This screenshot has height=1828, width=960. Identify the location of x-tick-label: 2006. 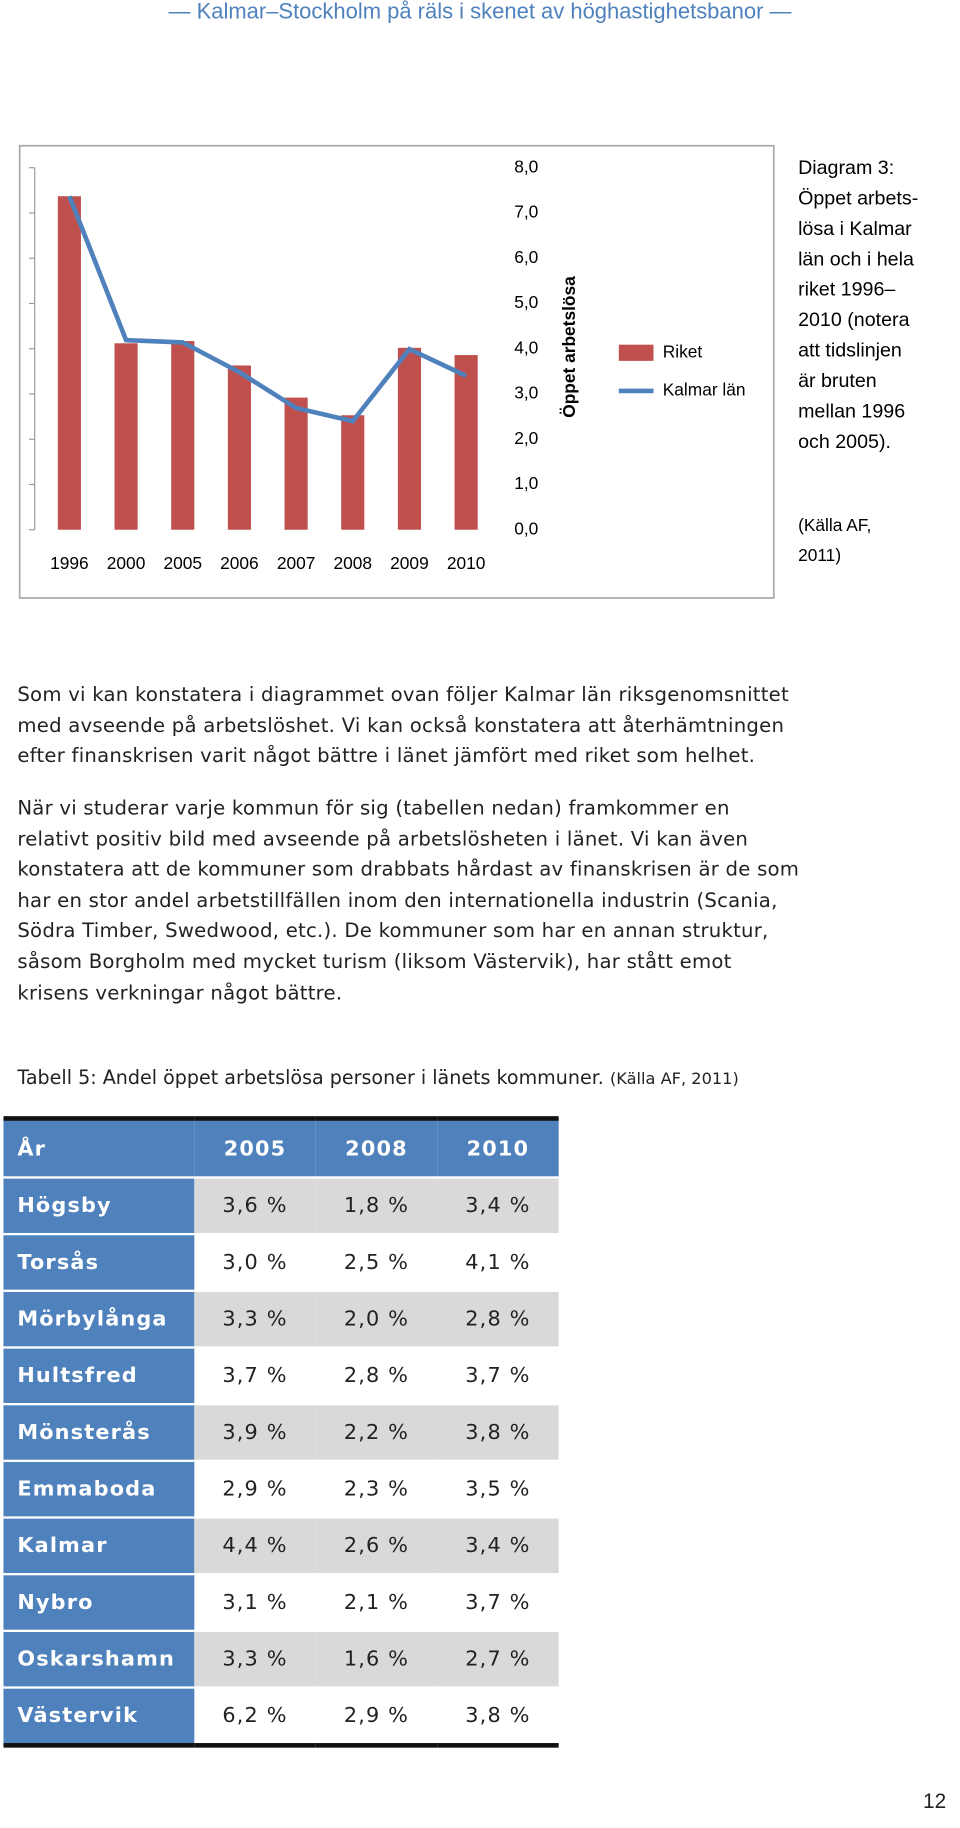
(239, 563).